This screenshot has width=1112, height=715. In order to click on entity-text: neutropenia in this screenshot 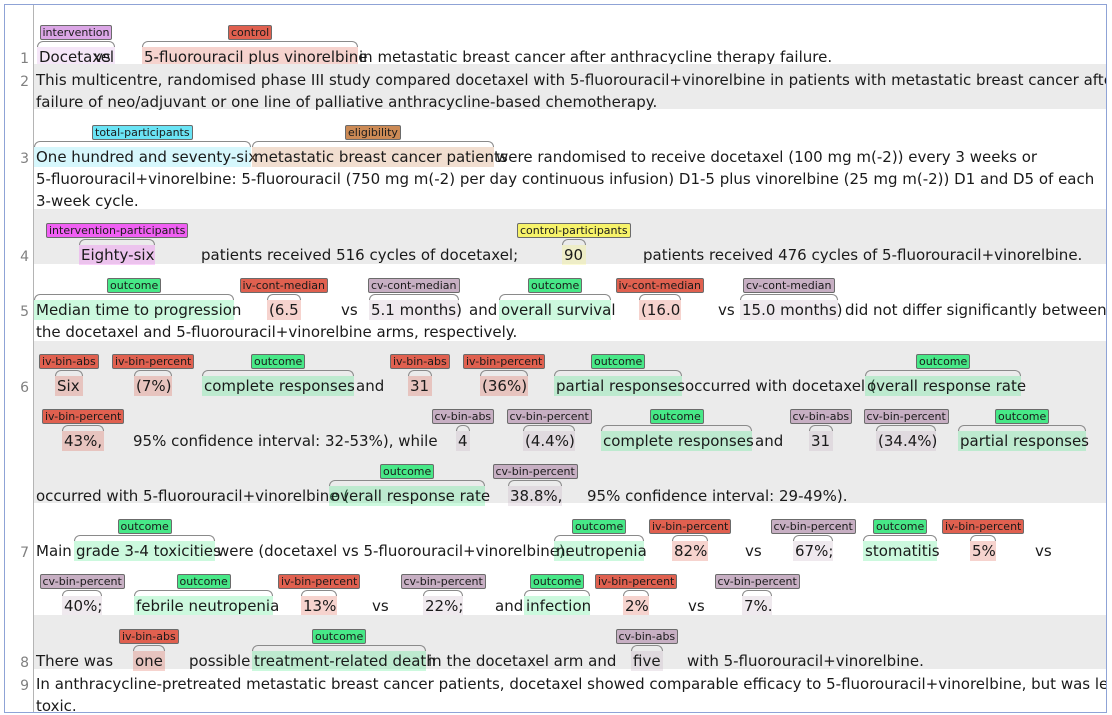, I will do `click(601, 551)`.